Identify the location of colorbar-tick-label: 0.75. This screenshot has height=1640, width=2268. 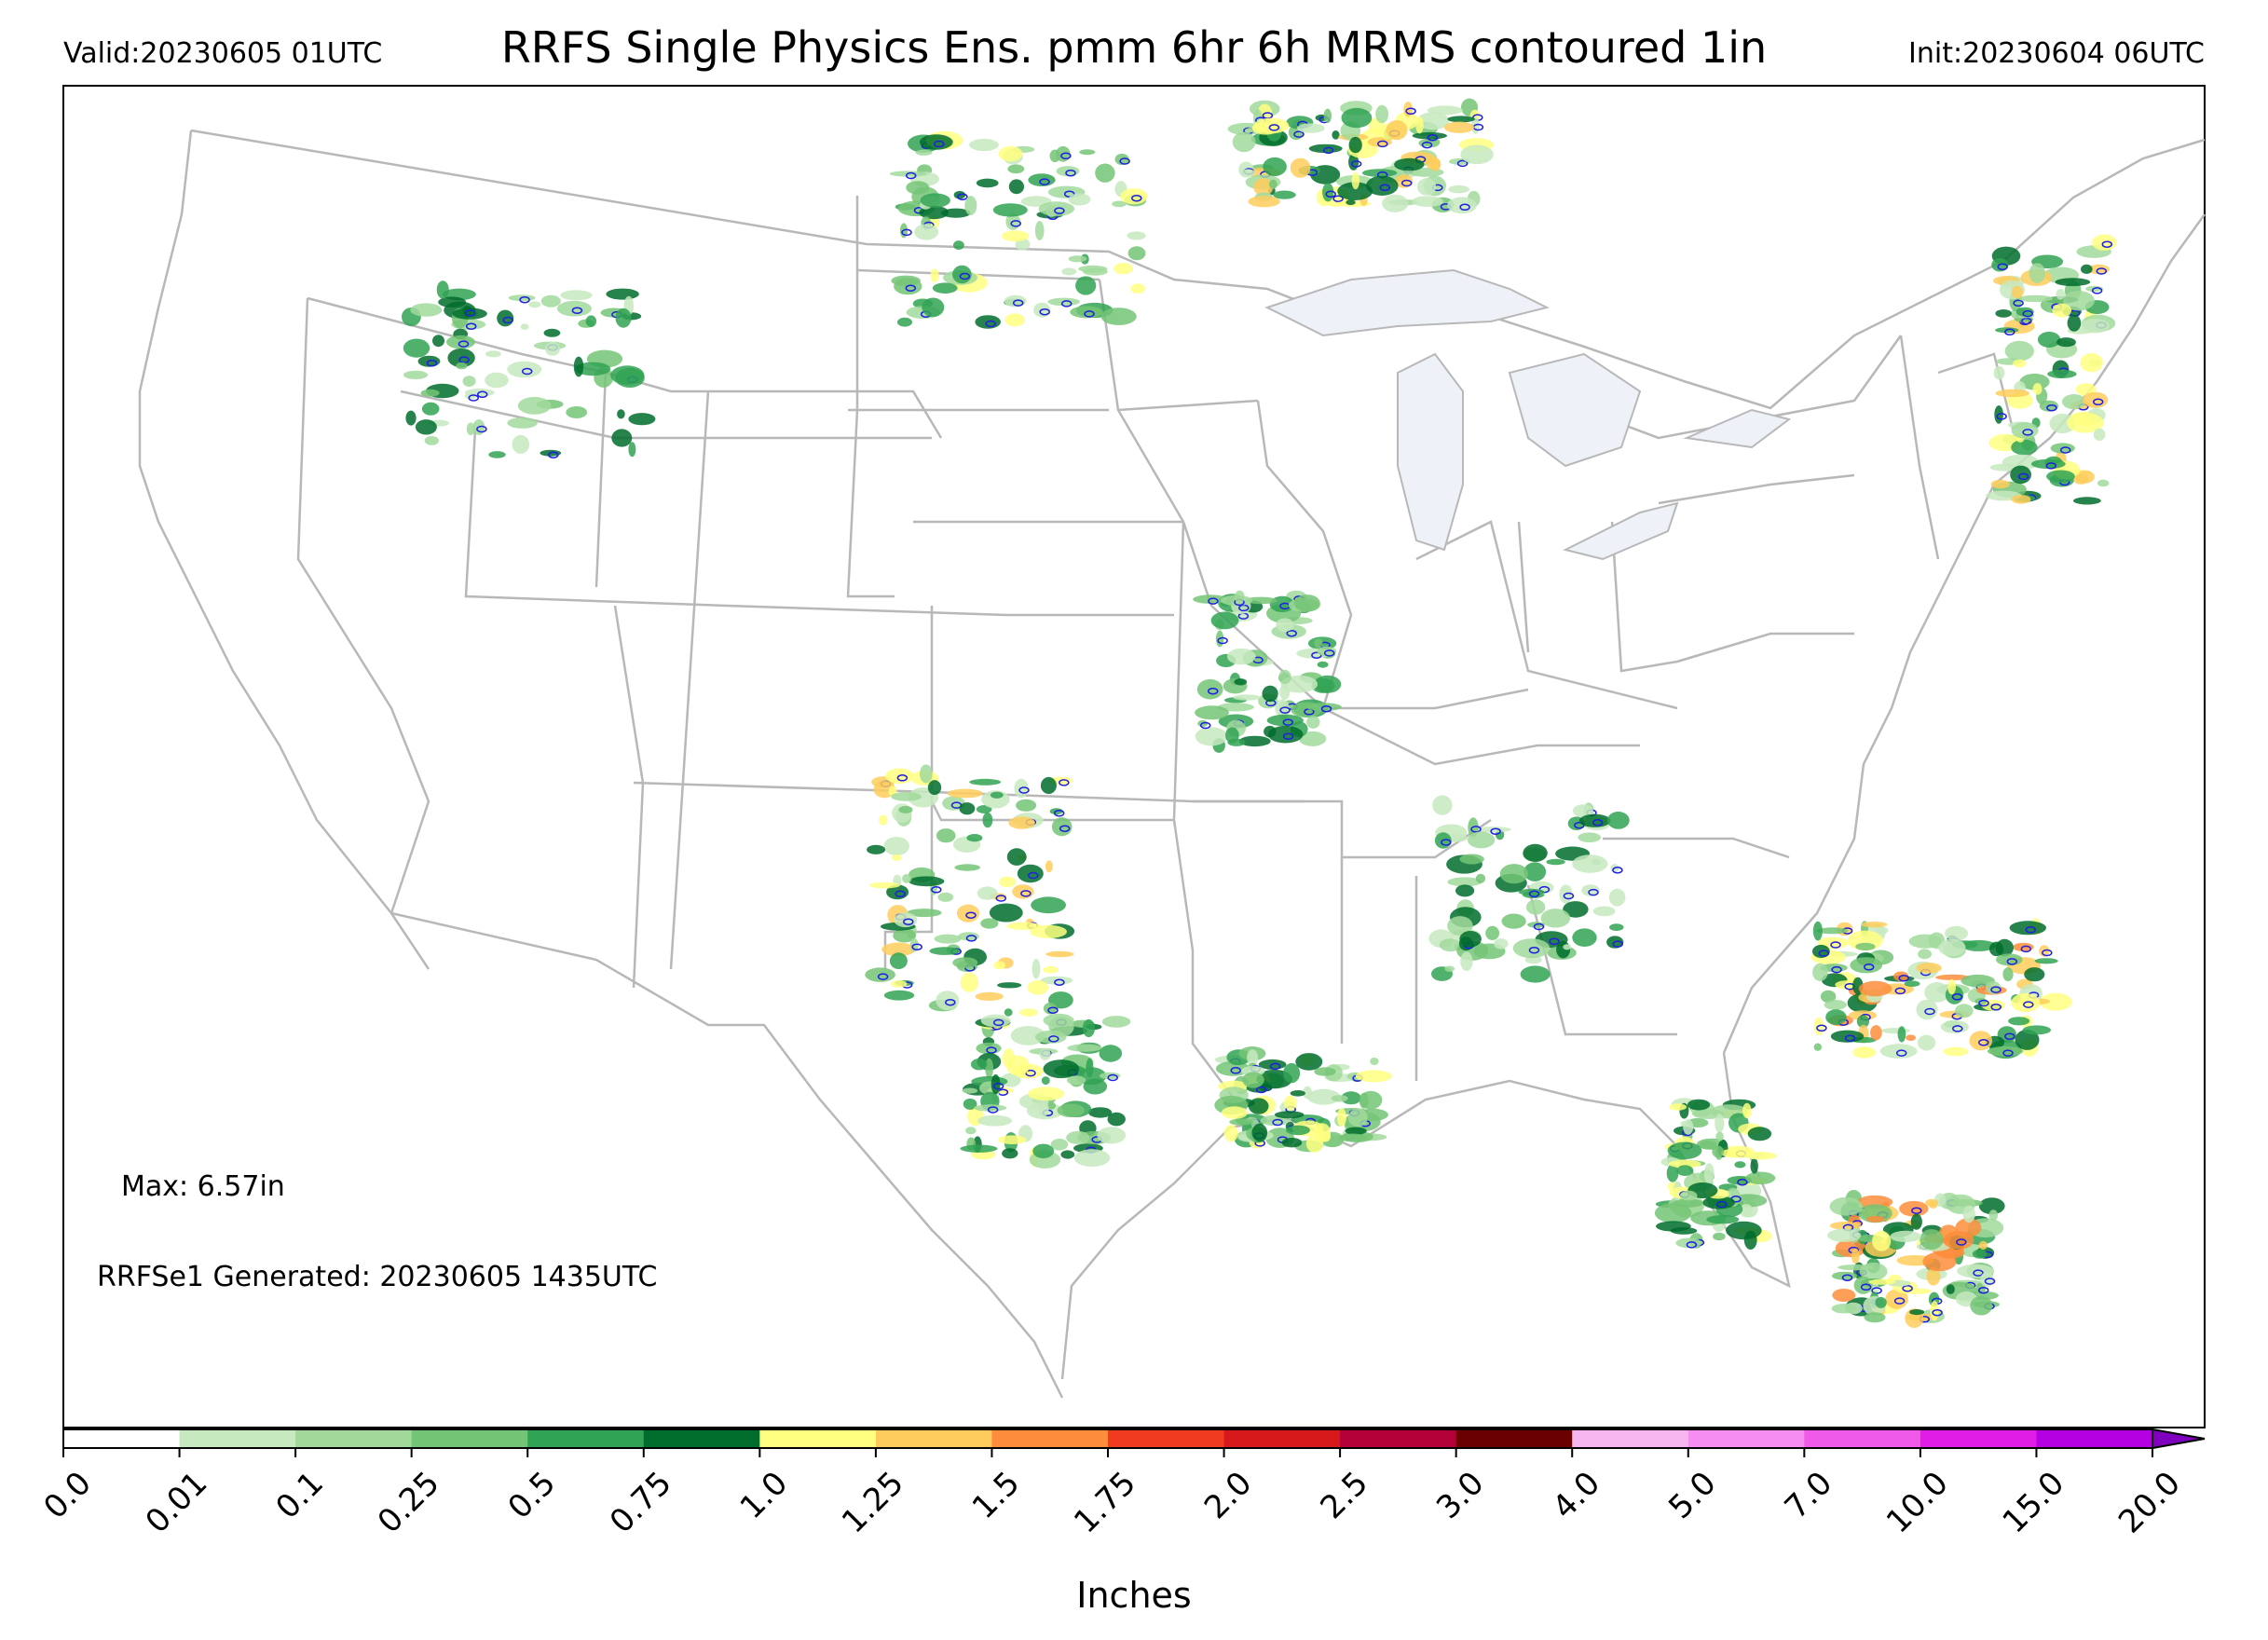
(641, 1503).